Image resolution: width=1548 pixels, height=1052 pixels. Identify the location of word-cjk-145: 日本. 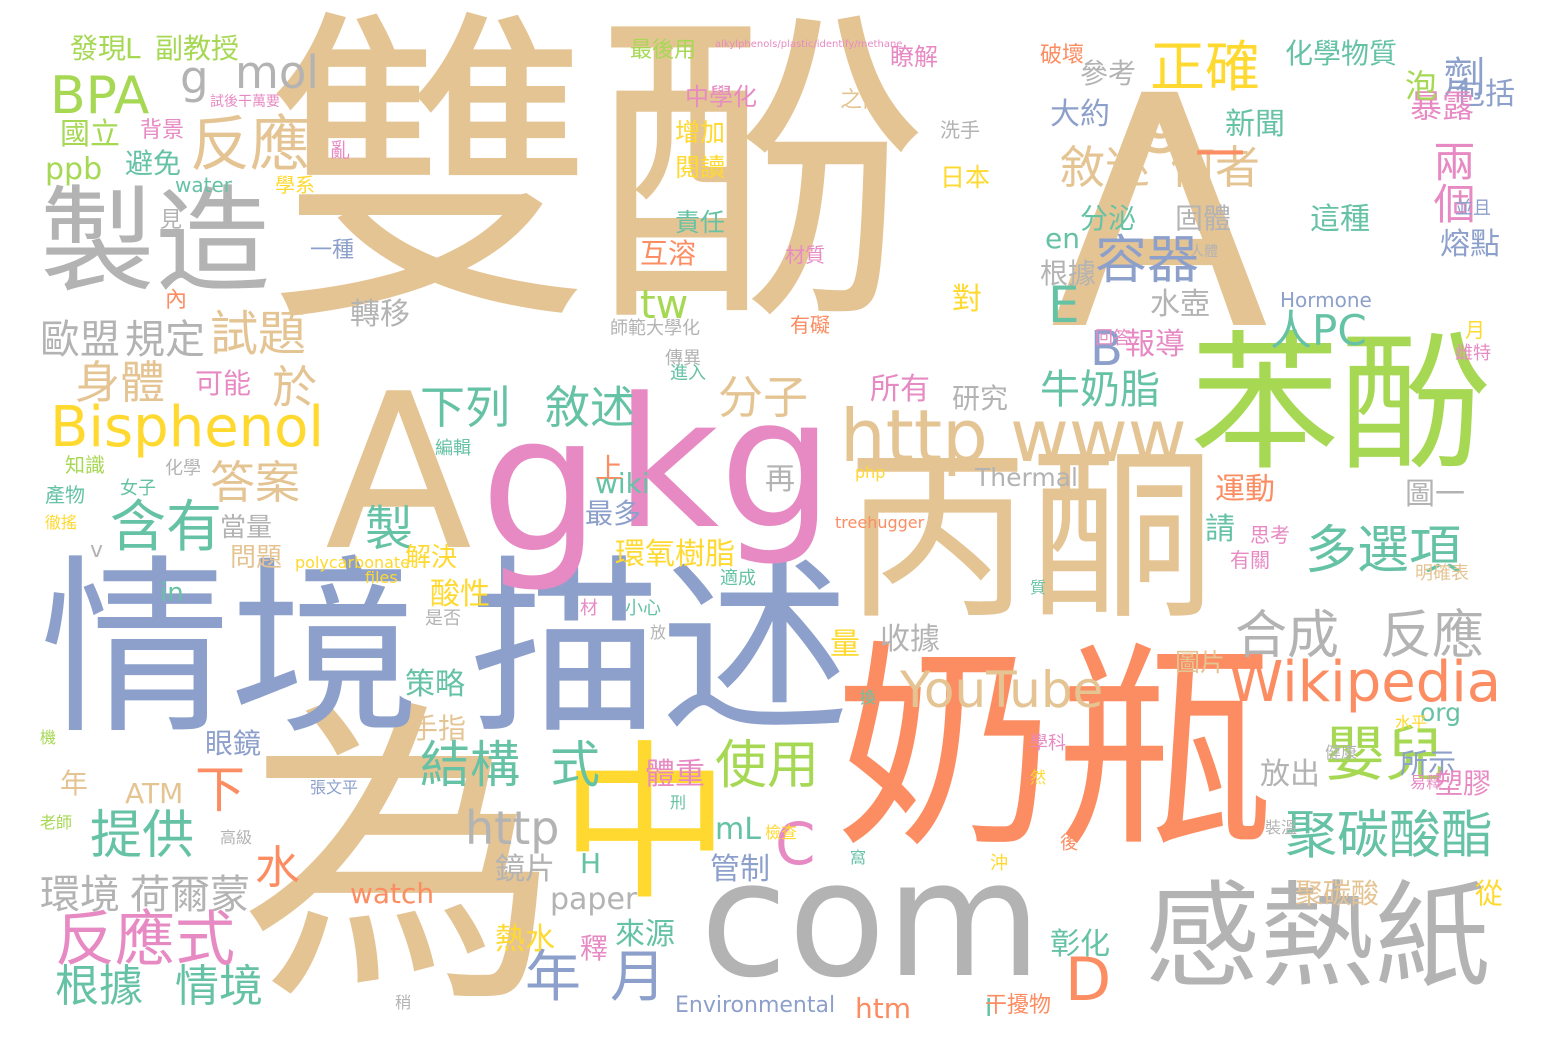
(965, 177).